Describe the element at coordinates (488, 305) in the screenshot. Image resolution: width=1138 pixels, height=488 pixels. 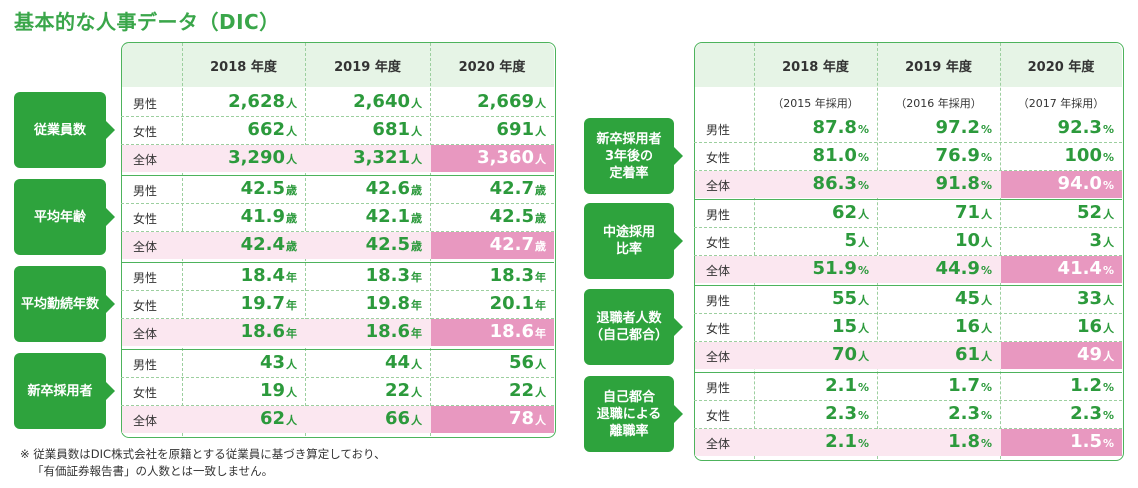
I see `value-cell: 20.1年` at that location.